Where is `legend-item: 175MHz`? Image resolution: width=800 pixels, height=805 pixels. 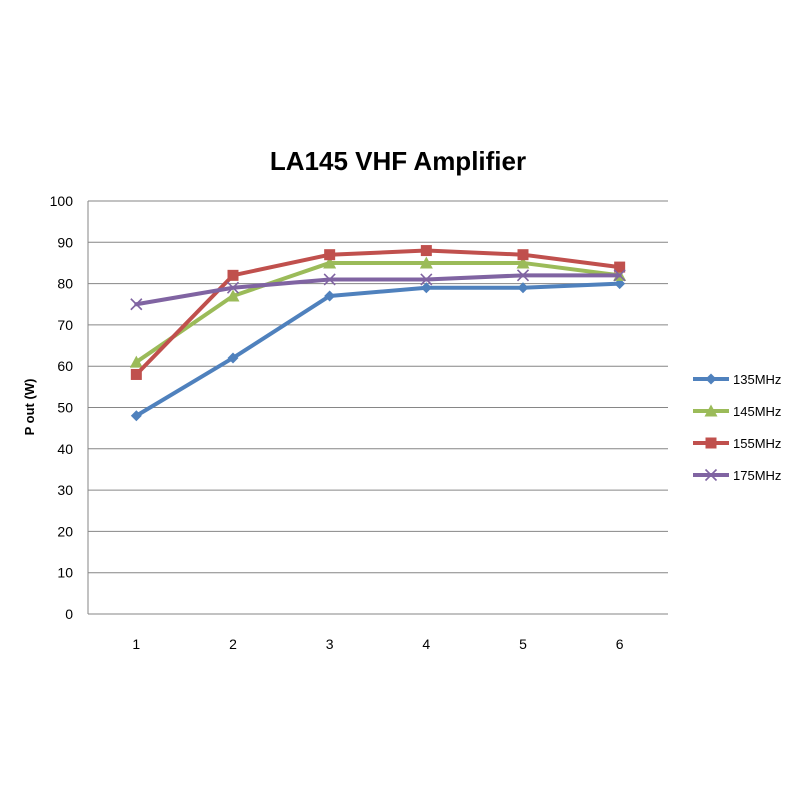
legend-item: 175MHz is located at coordinates (737, 475).